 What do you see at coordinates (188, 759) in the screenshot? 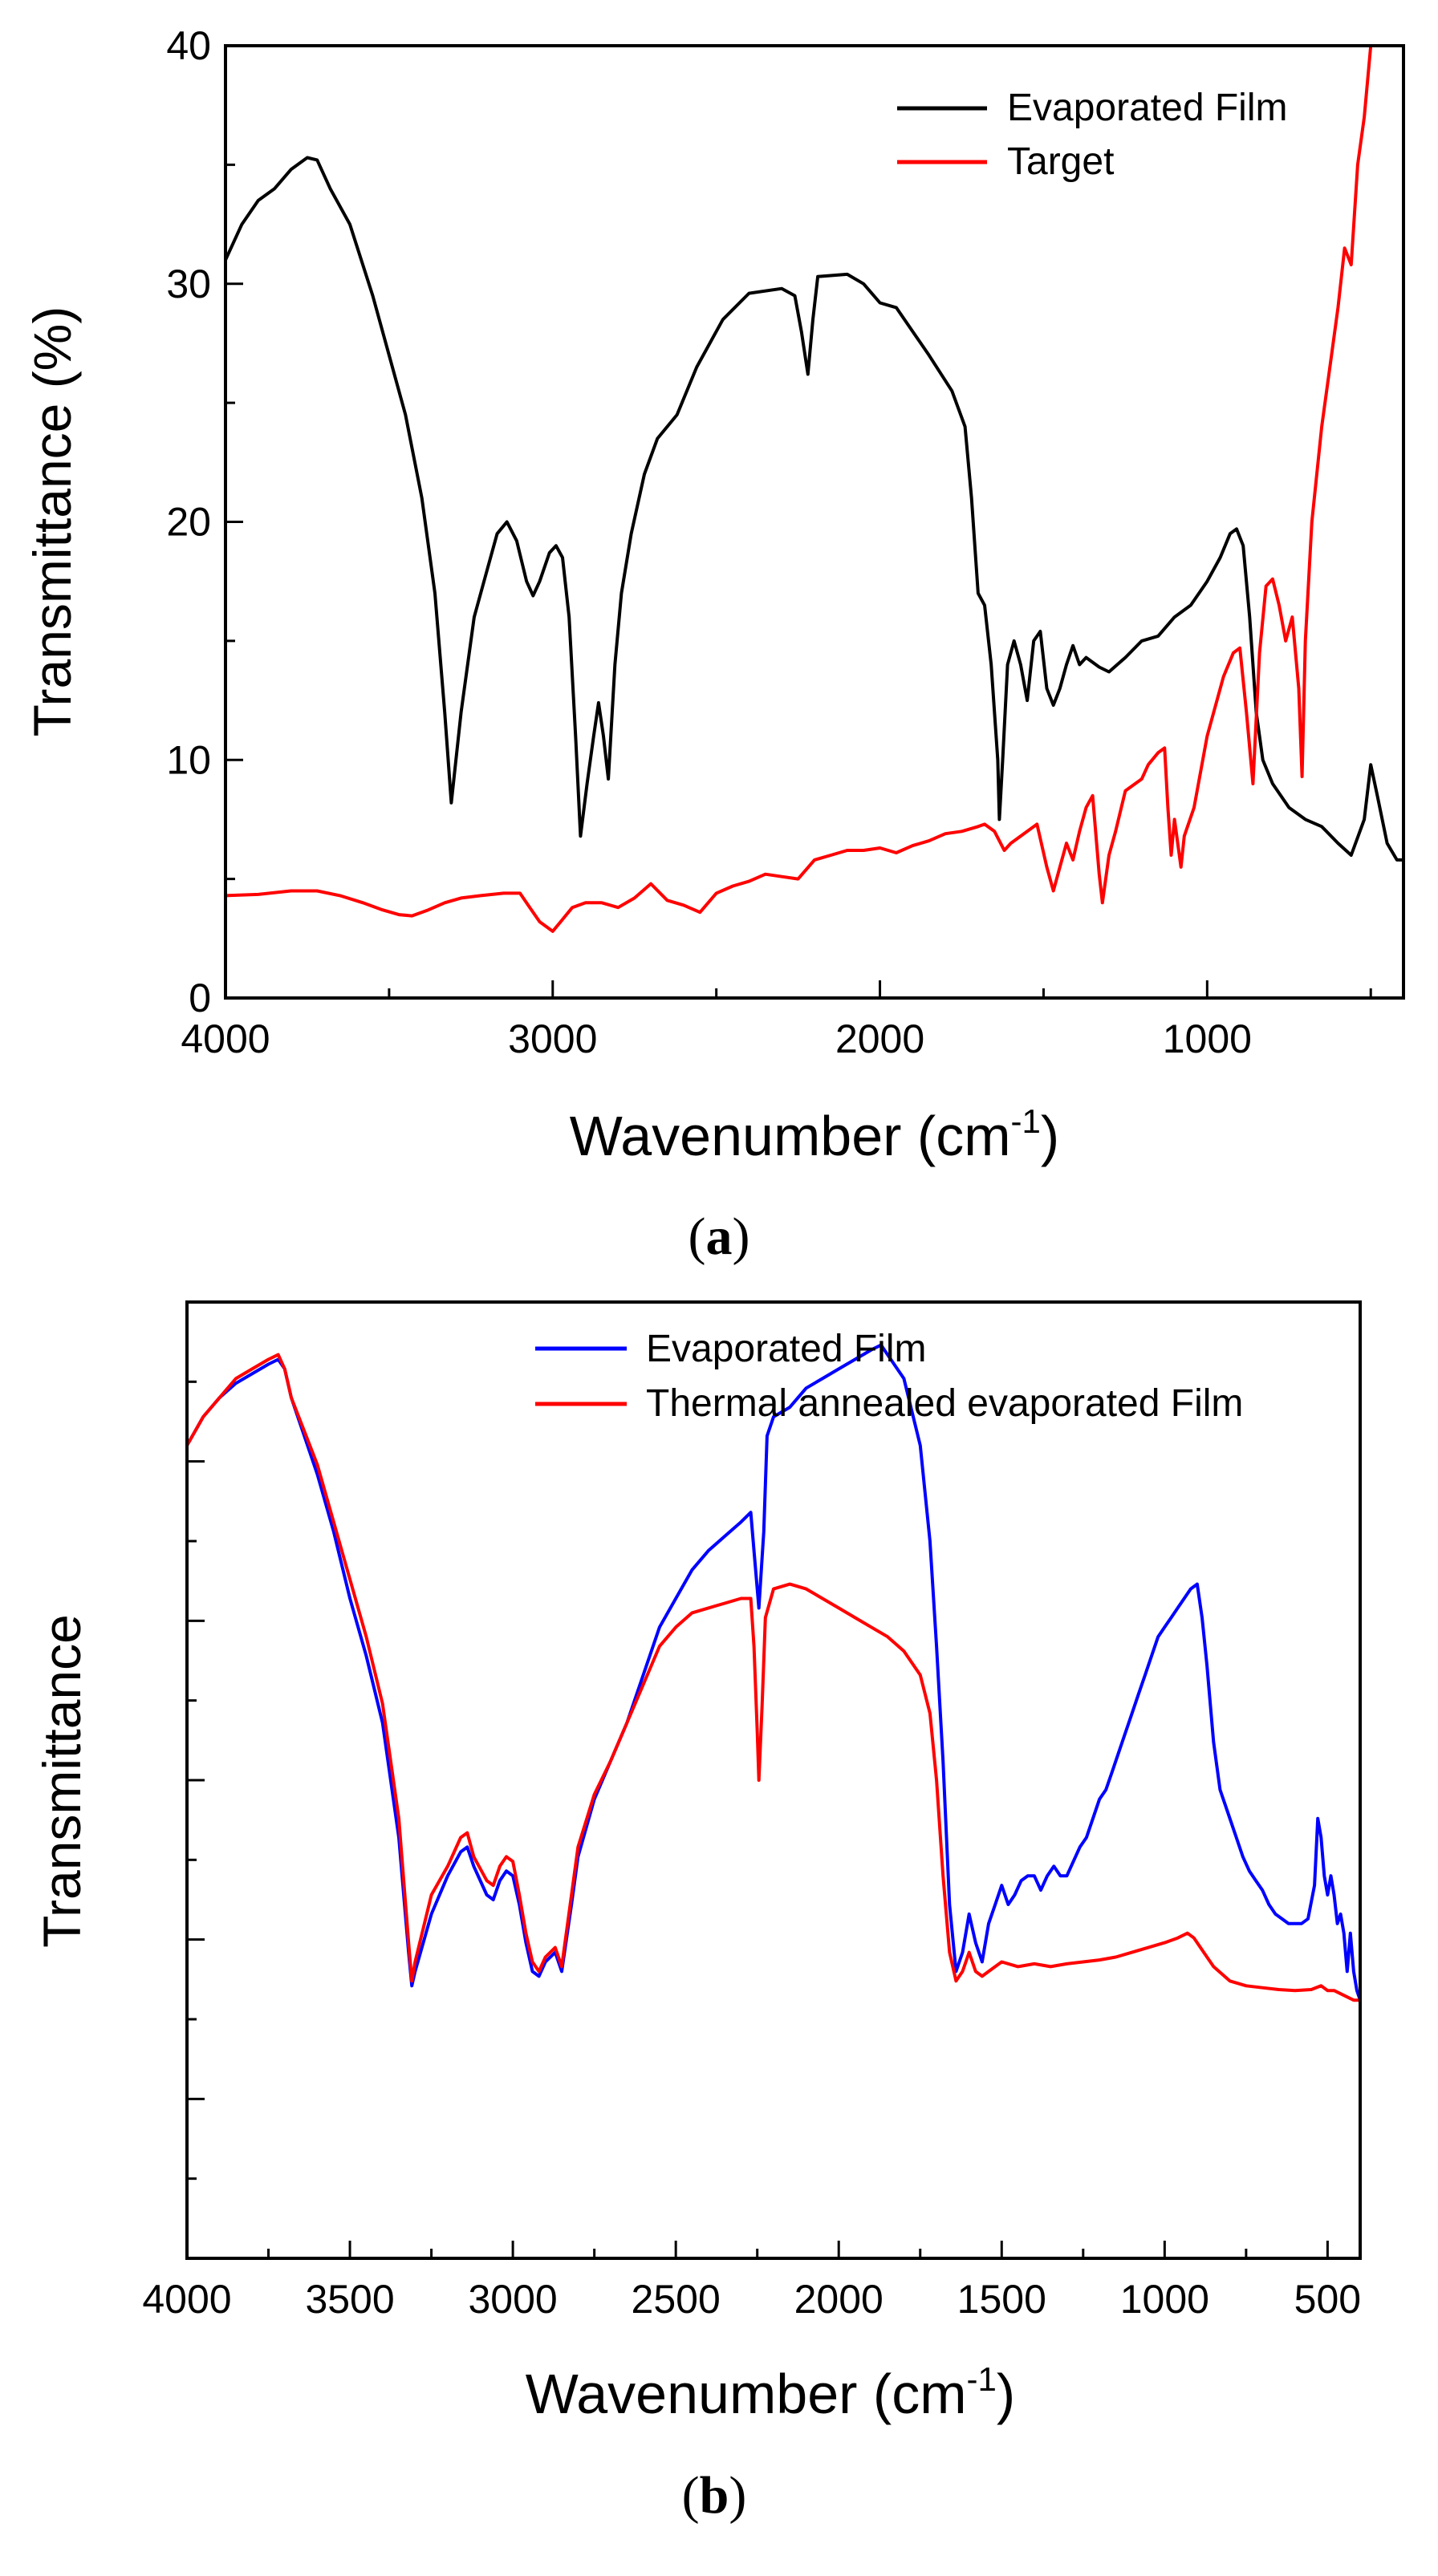
I see `y-tick-label: 10` at bounding box center [188, 759].